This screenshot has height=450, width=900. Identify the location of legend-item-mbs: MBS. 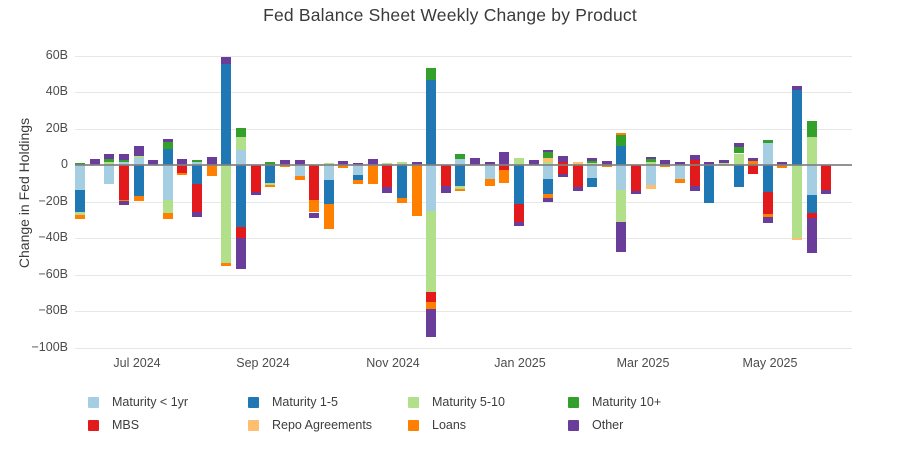
(113, 425).